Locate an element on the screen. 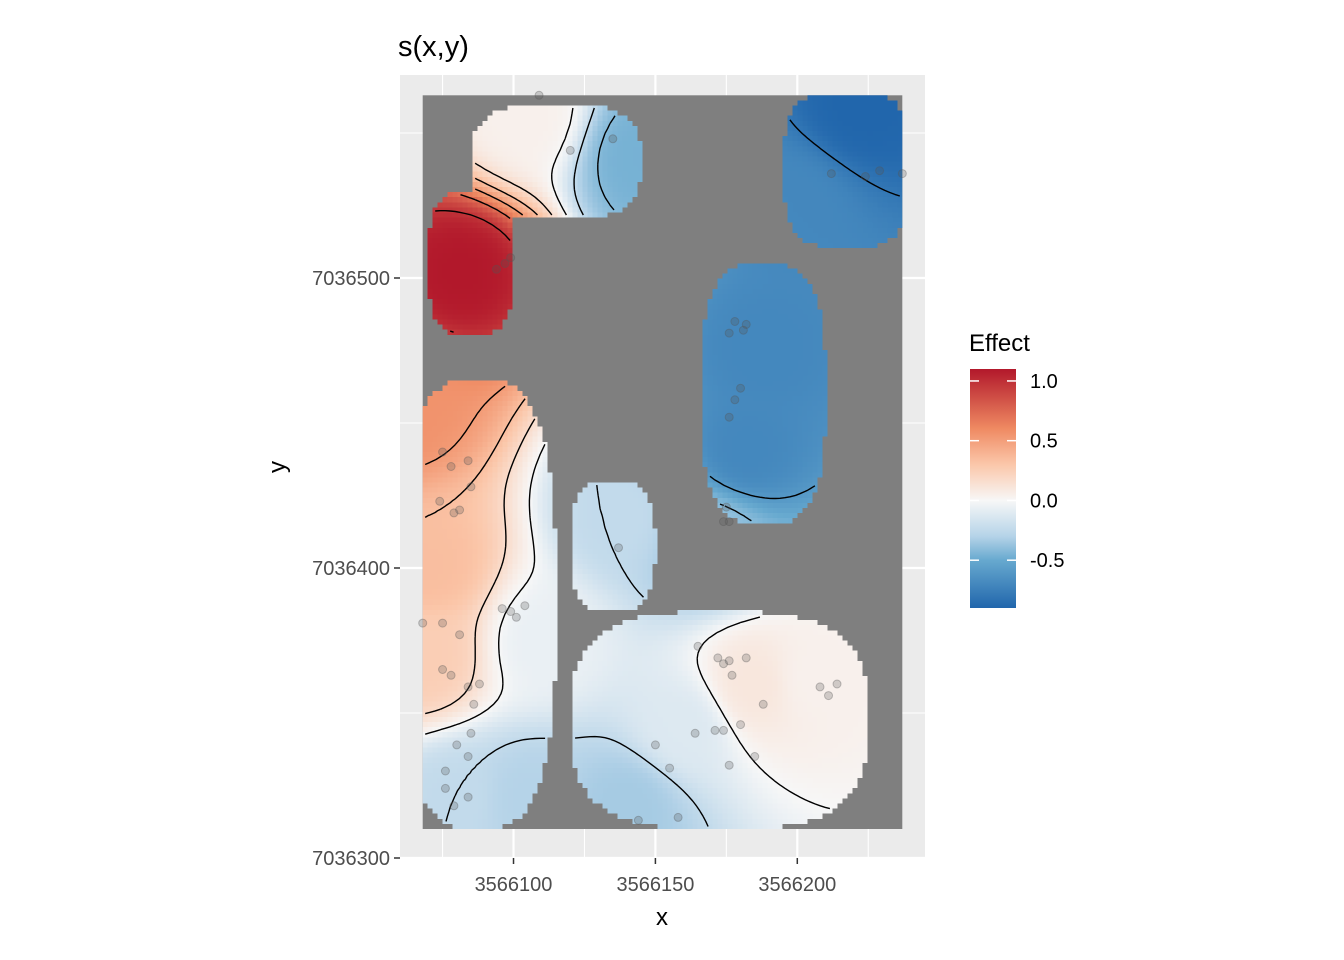 This screenshot has height=960, width=1344. x-tick-label: 3566100 is located at coordinates (514, 885).